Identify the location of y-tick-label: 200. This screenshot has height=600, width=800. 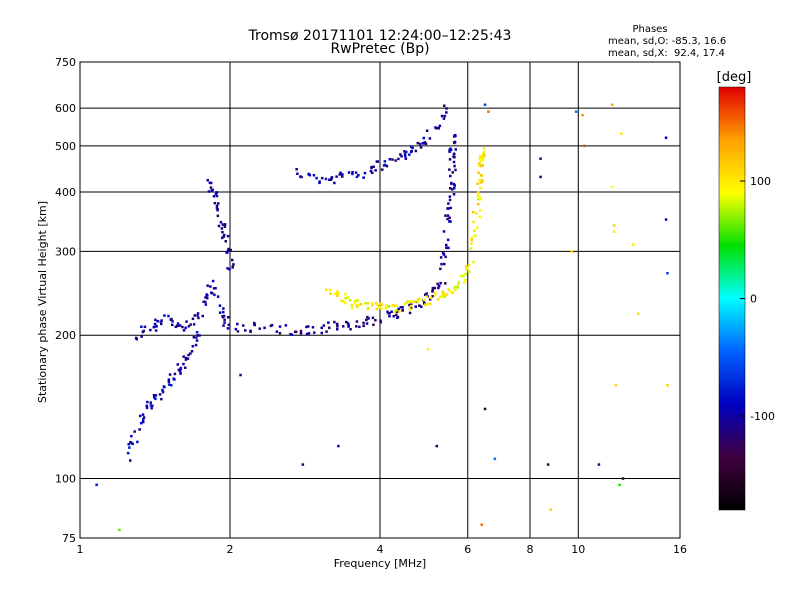
(65, 335).